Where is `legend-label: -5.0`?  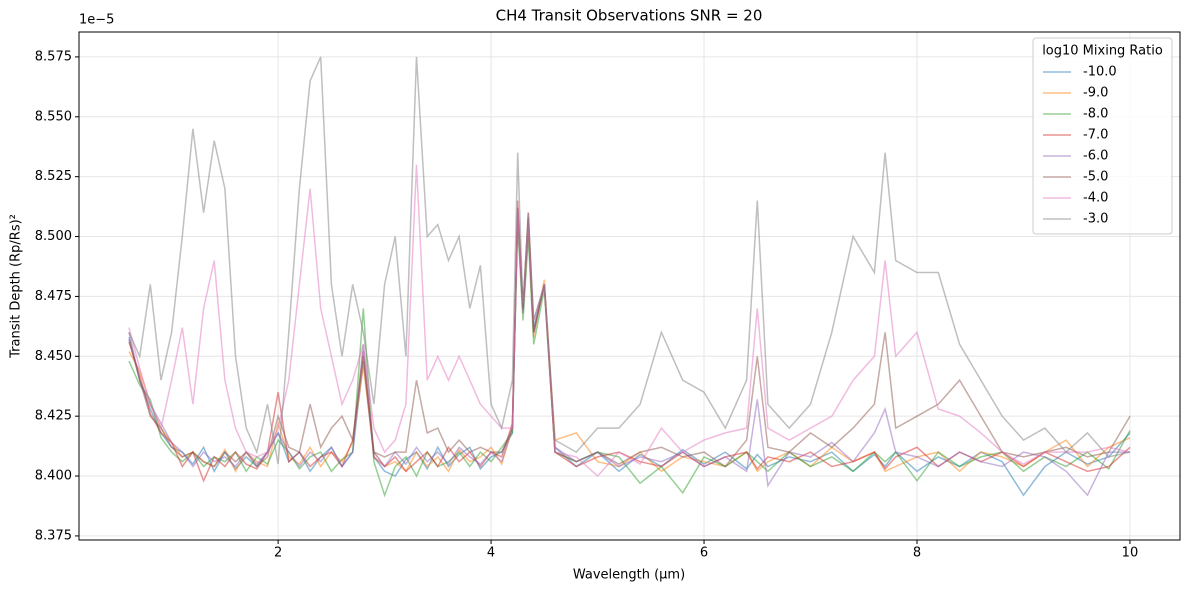 legend-label: -5.0 is located at coordinates (1095, 177).